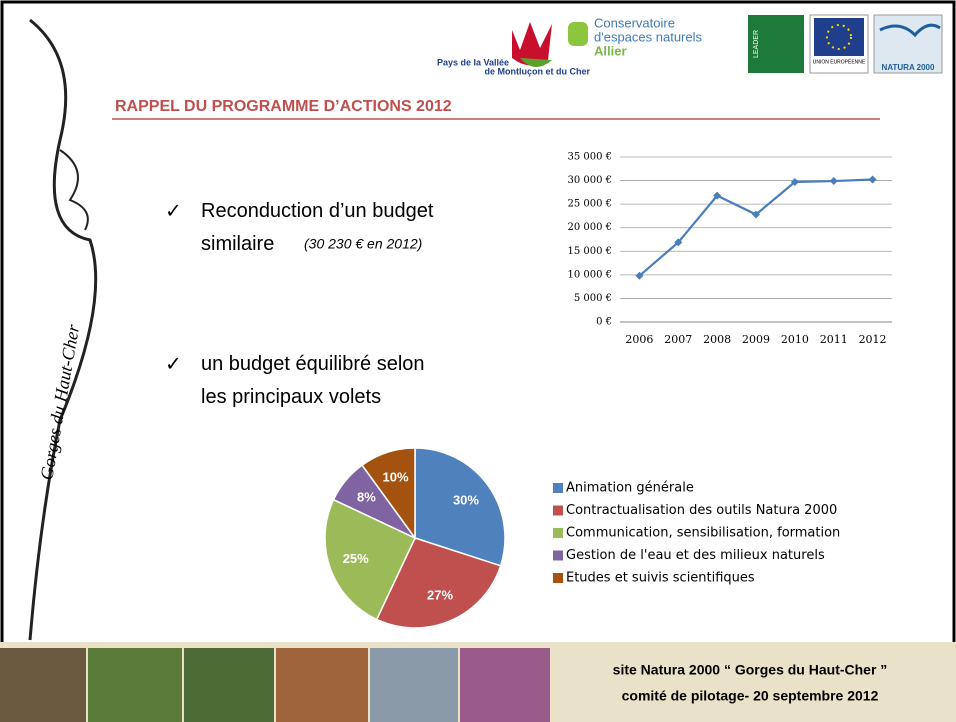  Describe the element at coordinates (589, 204) in the screenshot. I see `y-tick-label: 25 000 €` at that location.